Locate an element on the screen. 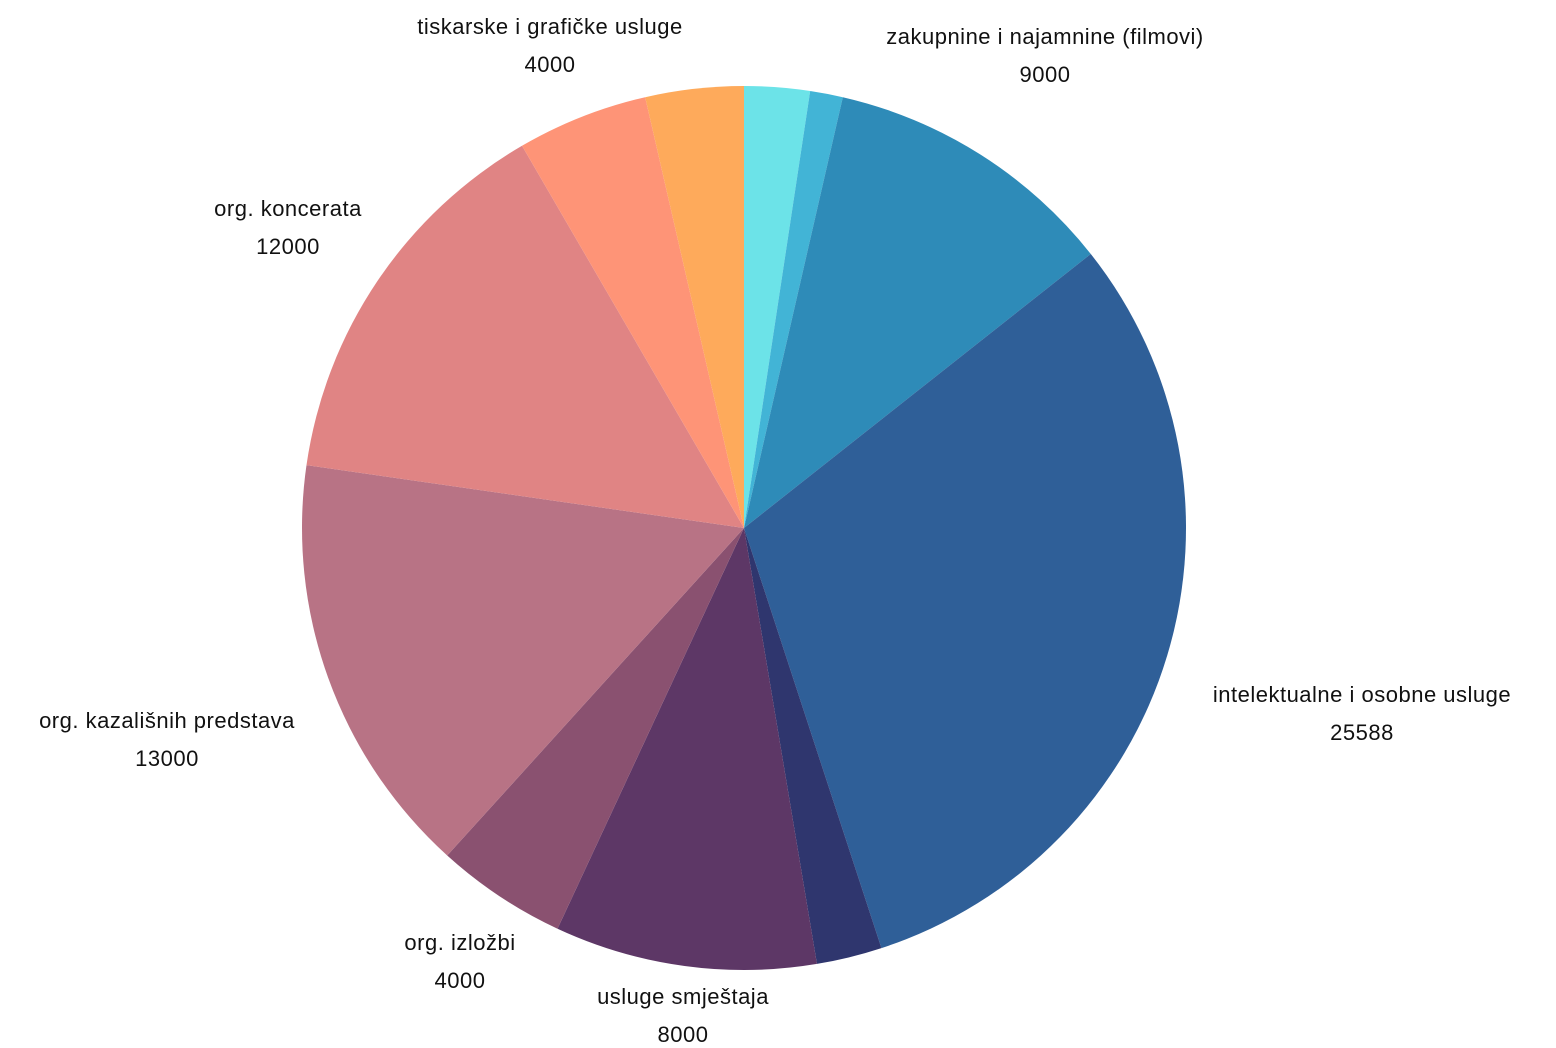  slice-value: 13000 is located at coordinates (167, 758).